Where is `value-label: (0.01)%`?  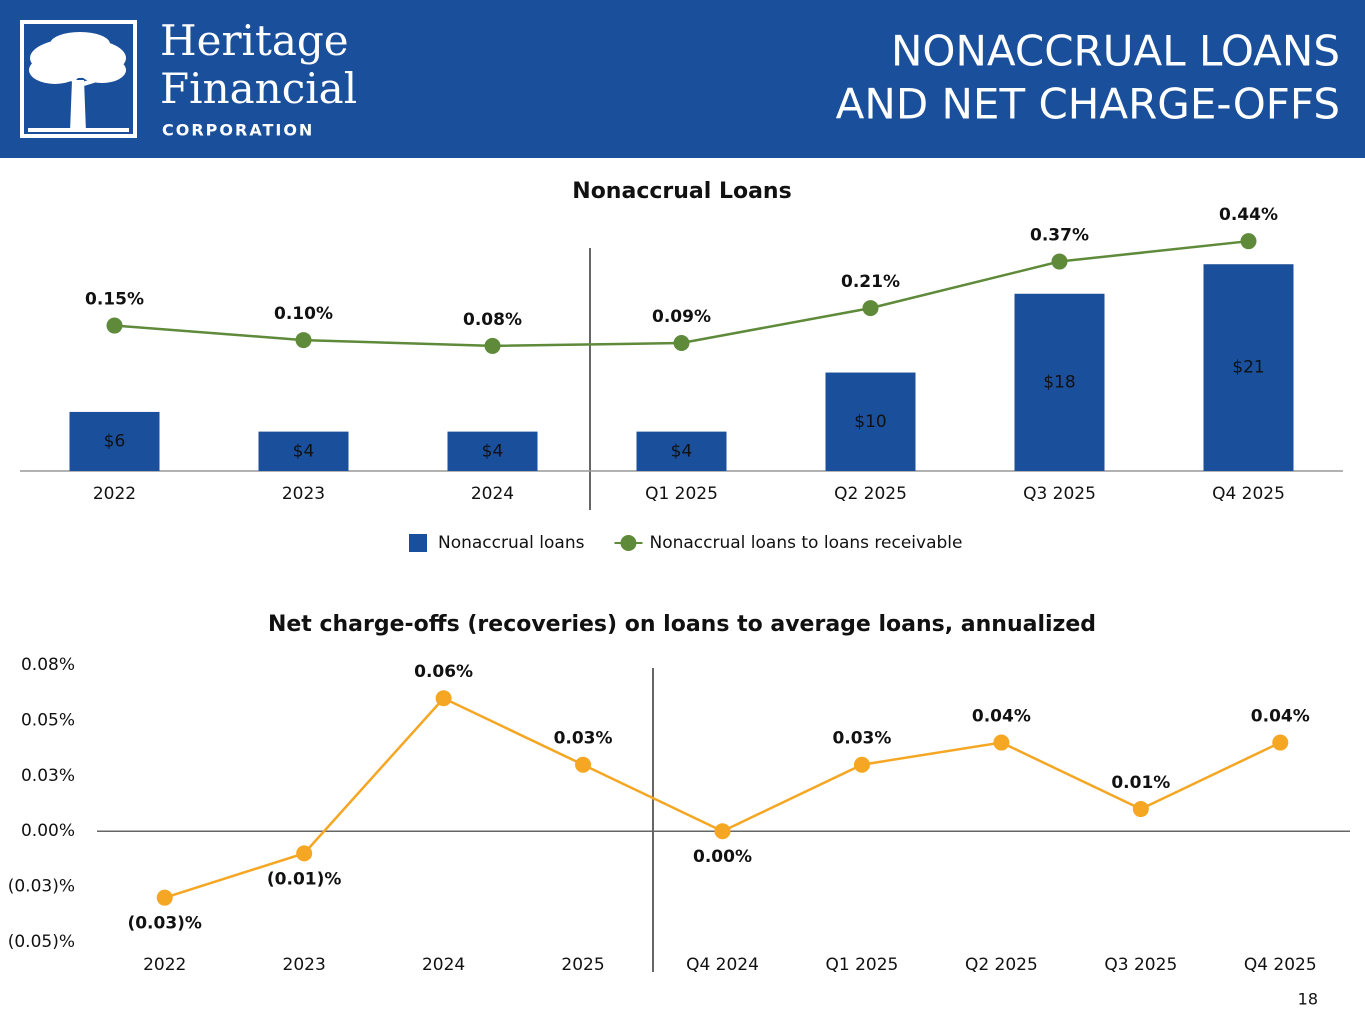
value-label: (0.01)% is located at coordinates (304, 879).